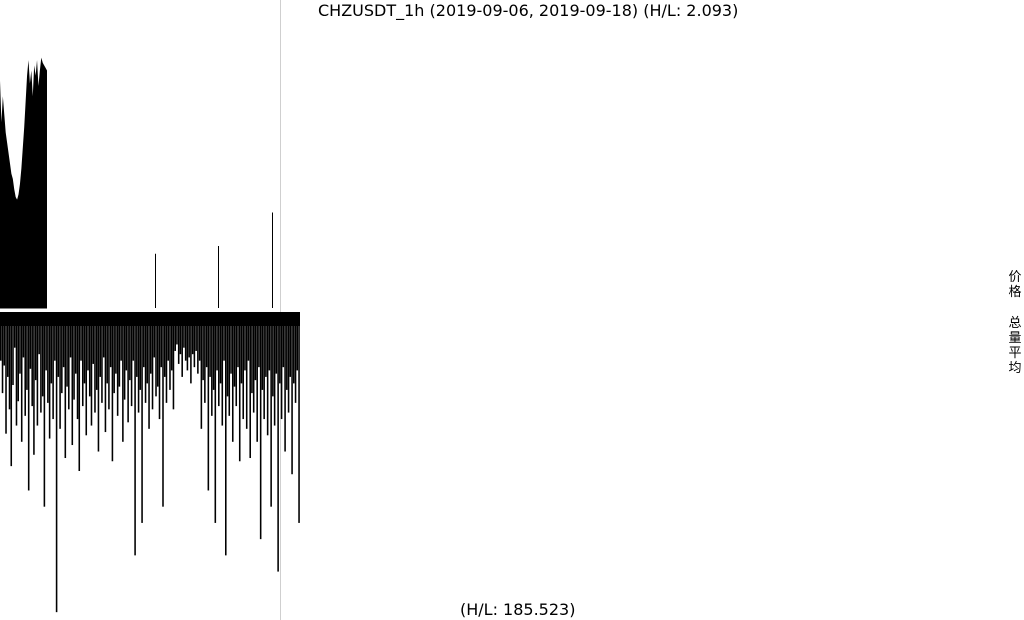  What do you see at coordinates (136, 183) in the screenshot?
I see `price-panel` at bounding box center [136, 183].